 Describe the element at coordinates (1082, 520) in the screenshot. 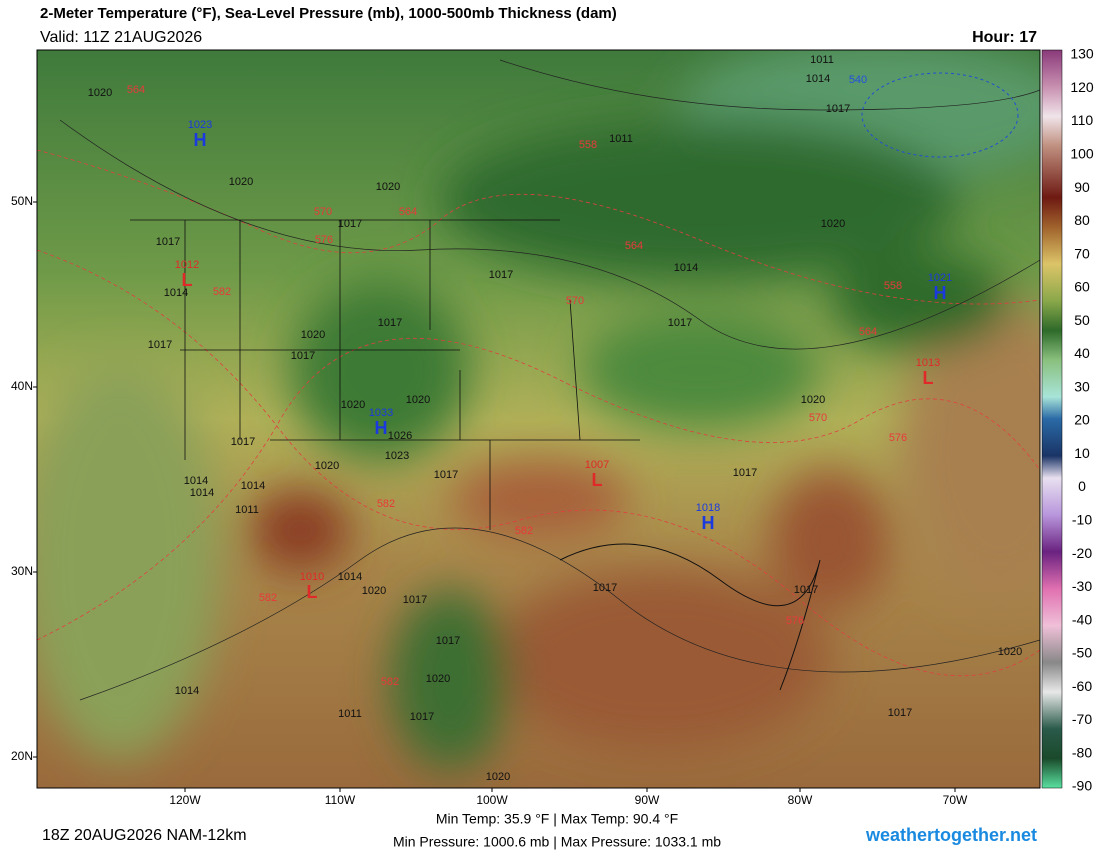

I see `colorbar-label: -10` at that location.